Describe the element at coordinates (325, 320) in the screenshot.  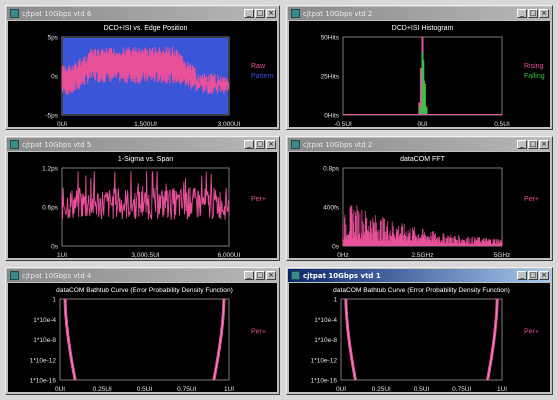
I see `y-tick-label: 1*10e-4` at that location.